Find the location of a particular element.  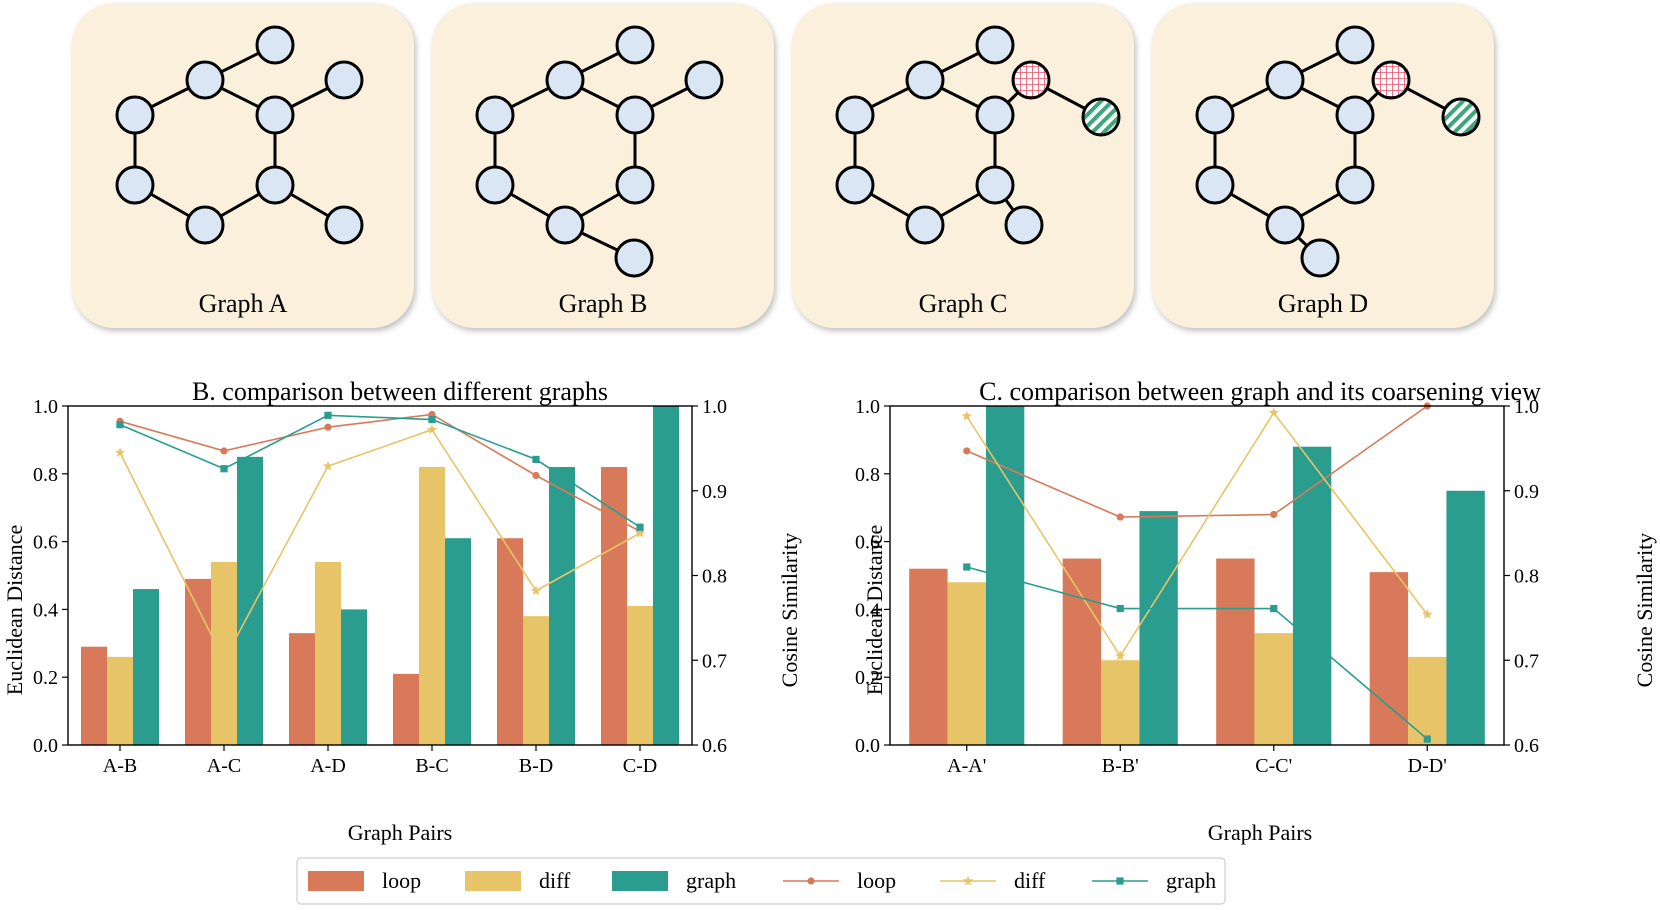

x-tick-label: A-D is located at coordinates (328, 766).